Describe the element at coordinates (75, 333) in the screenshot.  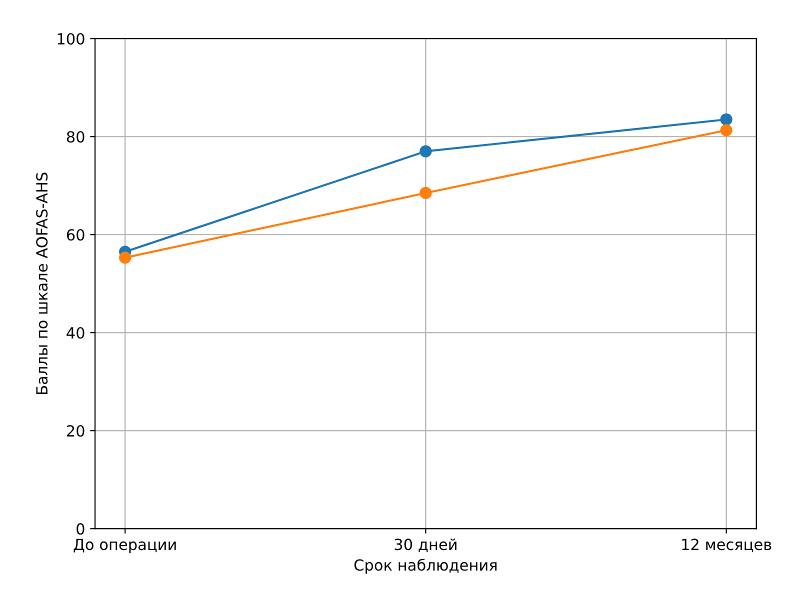
I see `y-tick-label: 40` at that location.